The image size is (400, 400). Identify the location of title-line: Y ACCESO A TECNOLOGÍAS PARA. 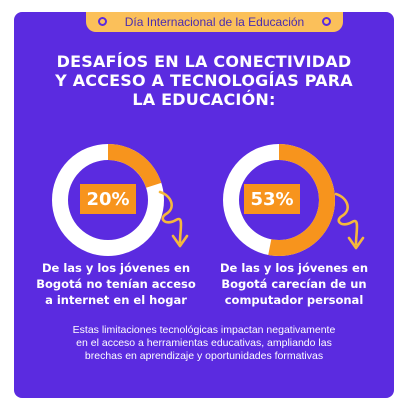
(204, 80).